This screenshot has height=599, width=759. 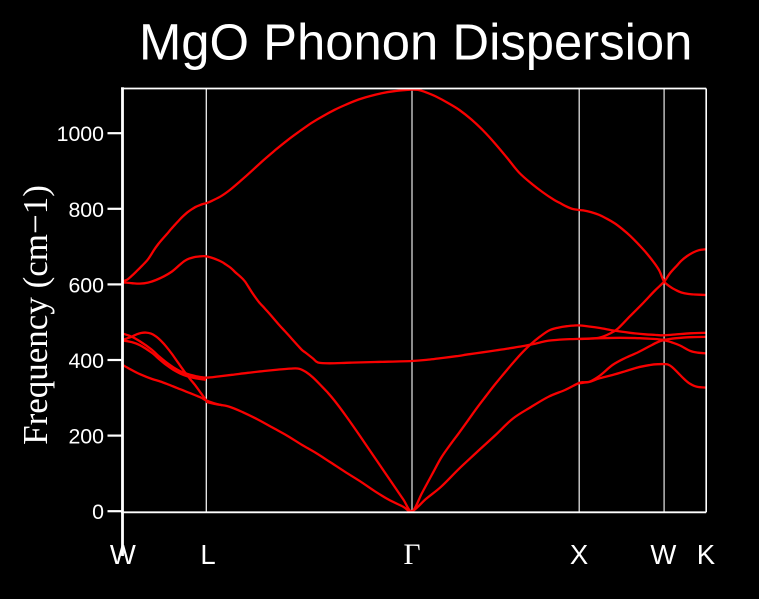 I want to click on svg-text: 800, so click(x=86, y=210).